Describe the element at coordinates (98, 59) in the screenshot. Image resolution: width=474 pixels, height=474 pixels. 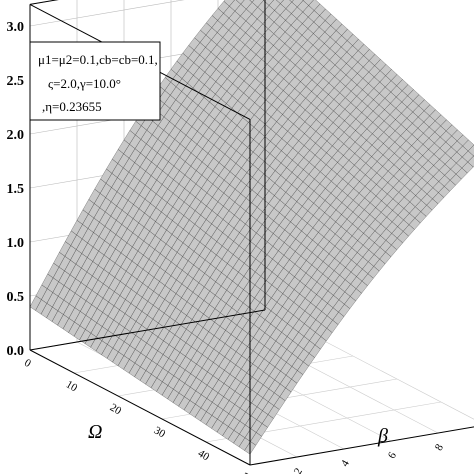
I see `legend-line-1: μ1=μ2=0.1,cb=cb=0.1,` at that location.